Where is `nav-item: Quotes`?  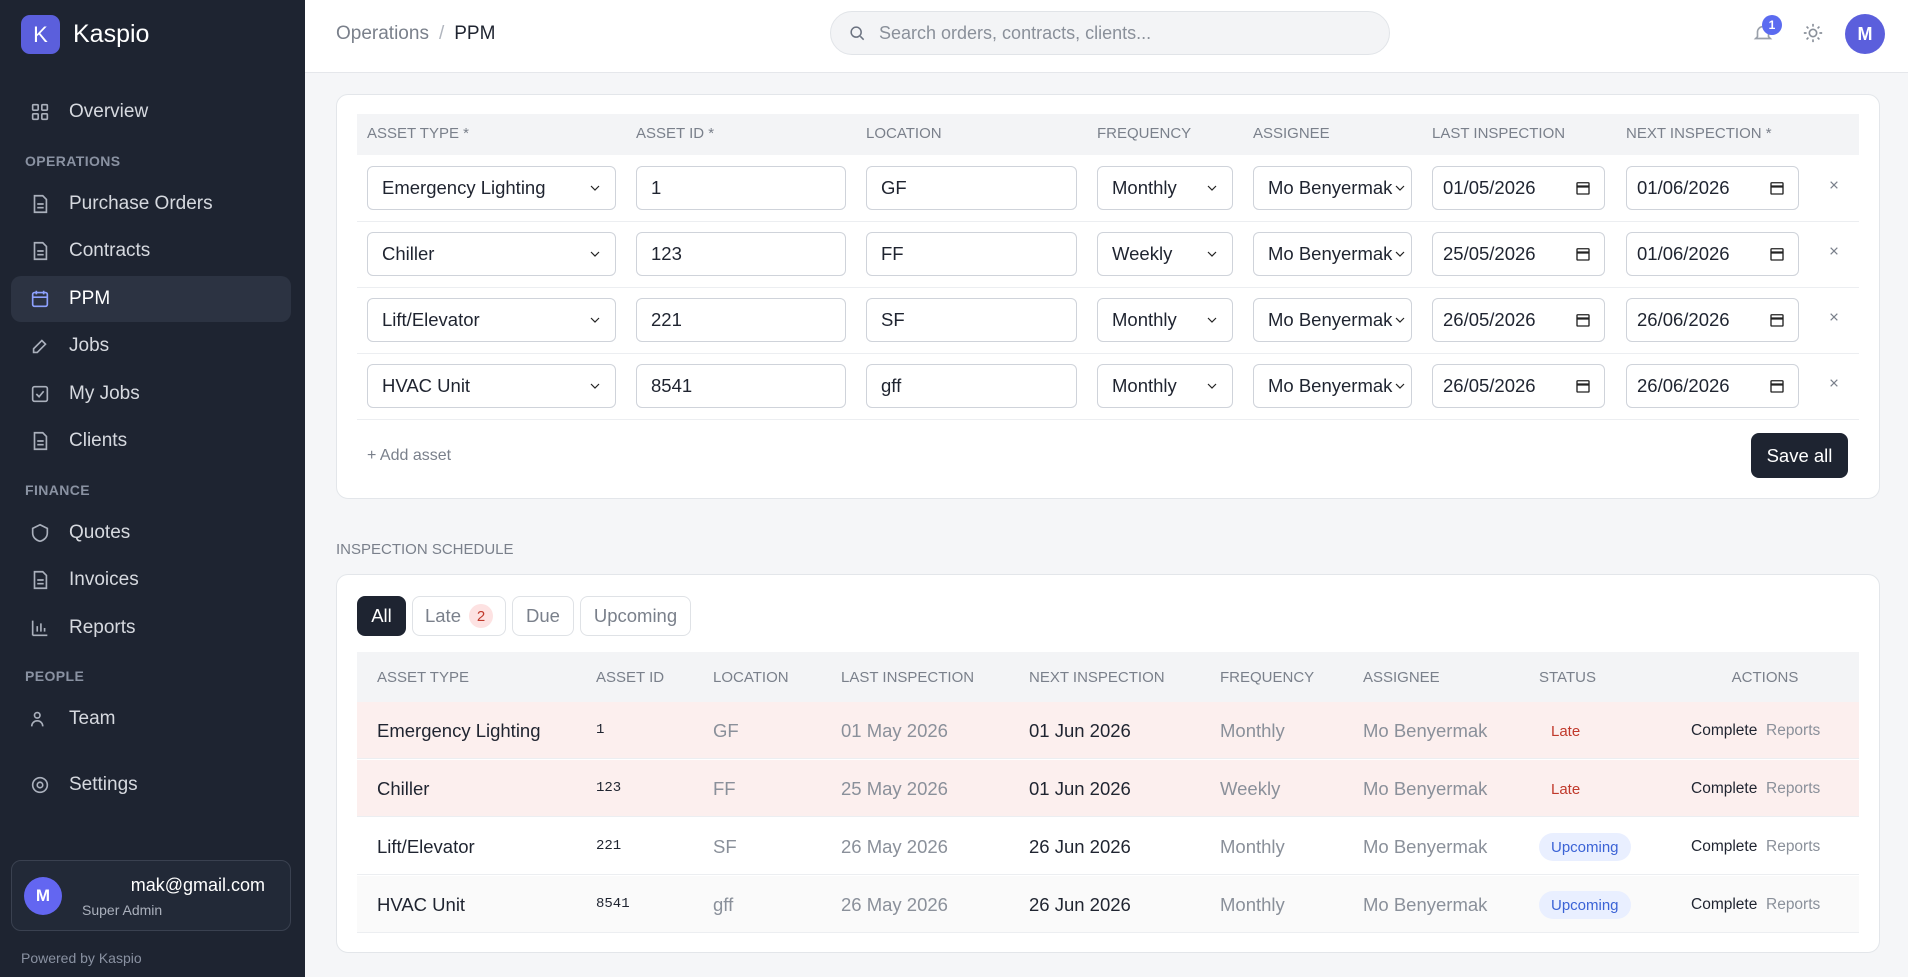 nav-item: Quotes is located at coordinates (151, 533).